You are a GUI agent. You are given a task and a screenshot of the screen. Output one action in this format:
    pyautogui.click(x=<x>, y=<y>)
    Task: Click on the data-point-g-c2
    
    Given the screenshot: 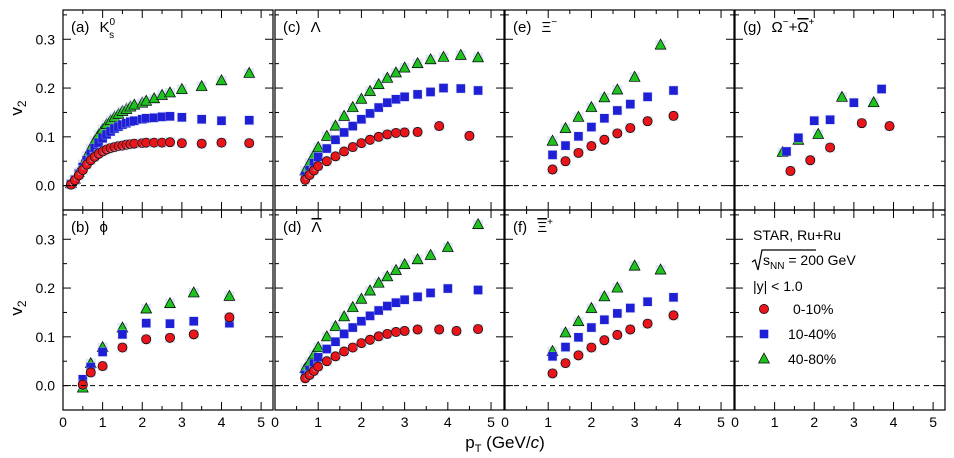 What is the action you would take?
    pyautogui.click(x=873, y=101)
    